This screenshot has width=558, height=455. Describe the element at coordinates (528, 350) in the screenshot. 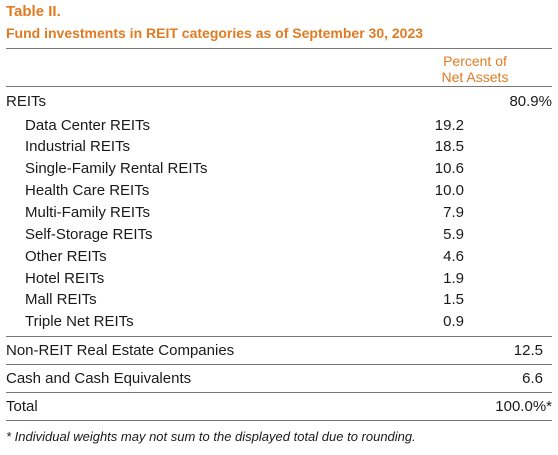

I see `non-reit-value: 12.5` at that location.